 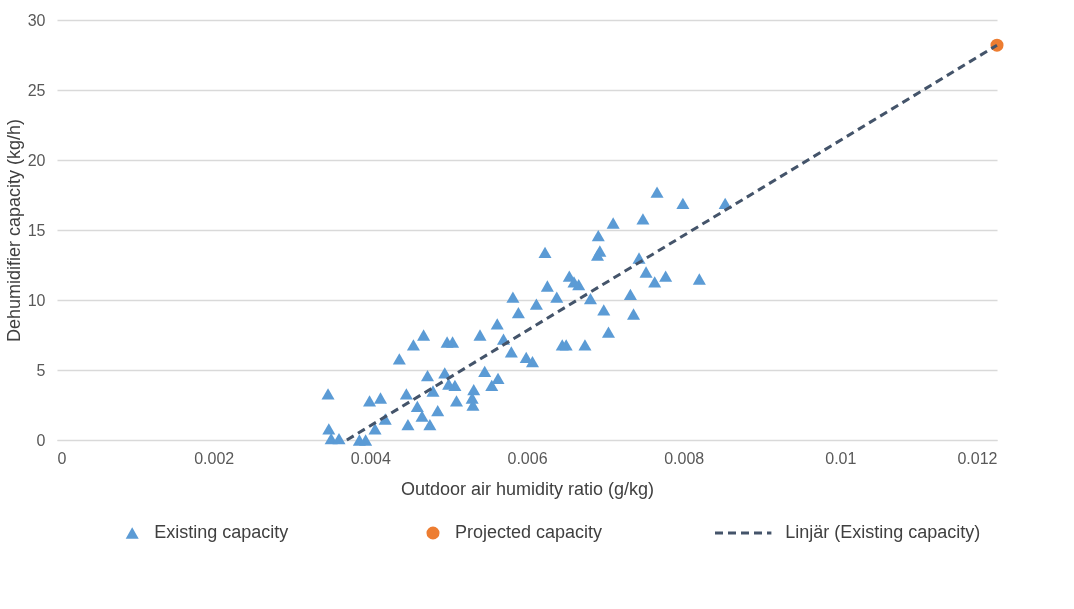 I want to click on y-axis-title: Dehumidifier capacity (kg/h), so click(x=13, y=230).